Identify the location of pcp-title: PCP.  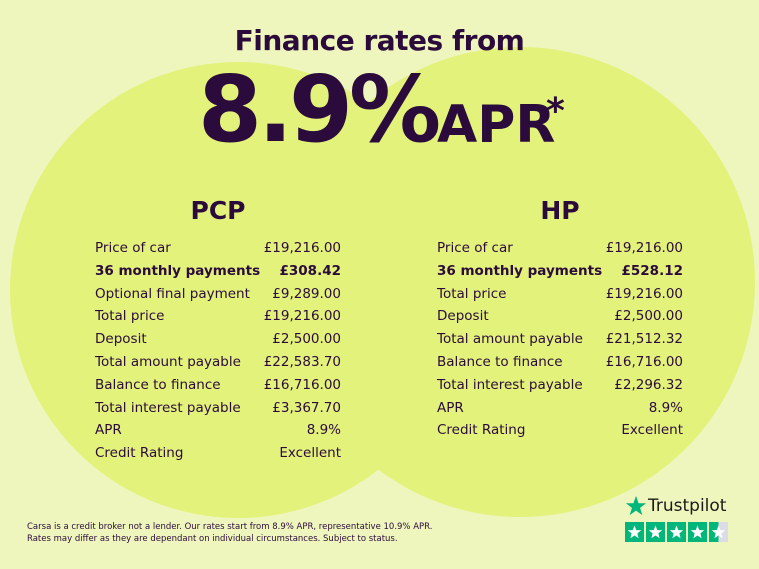
(218, 210).